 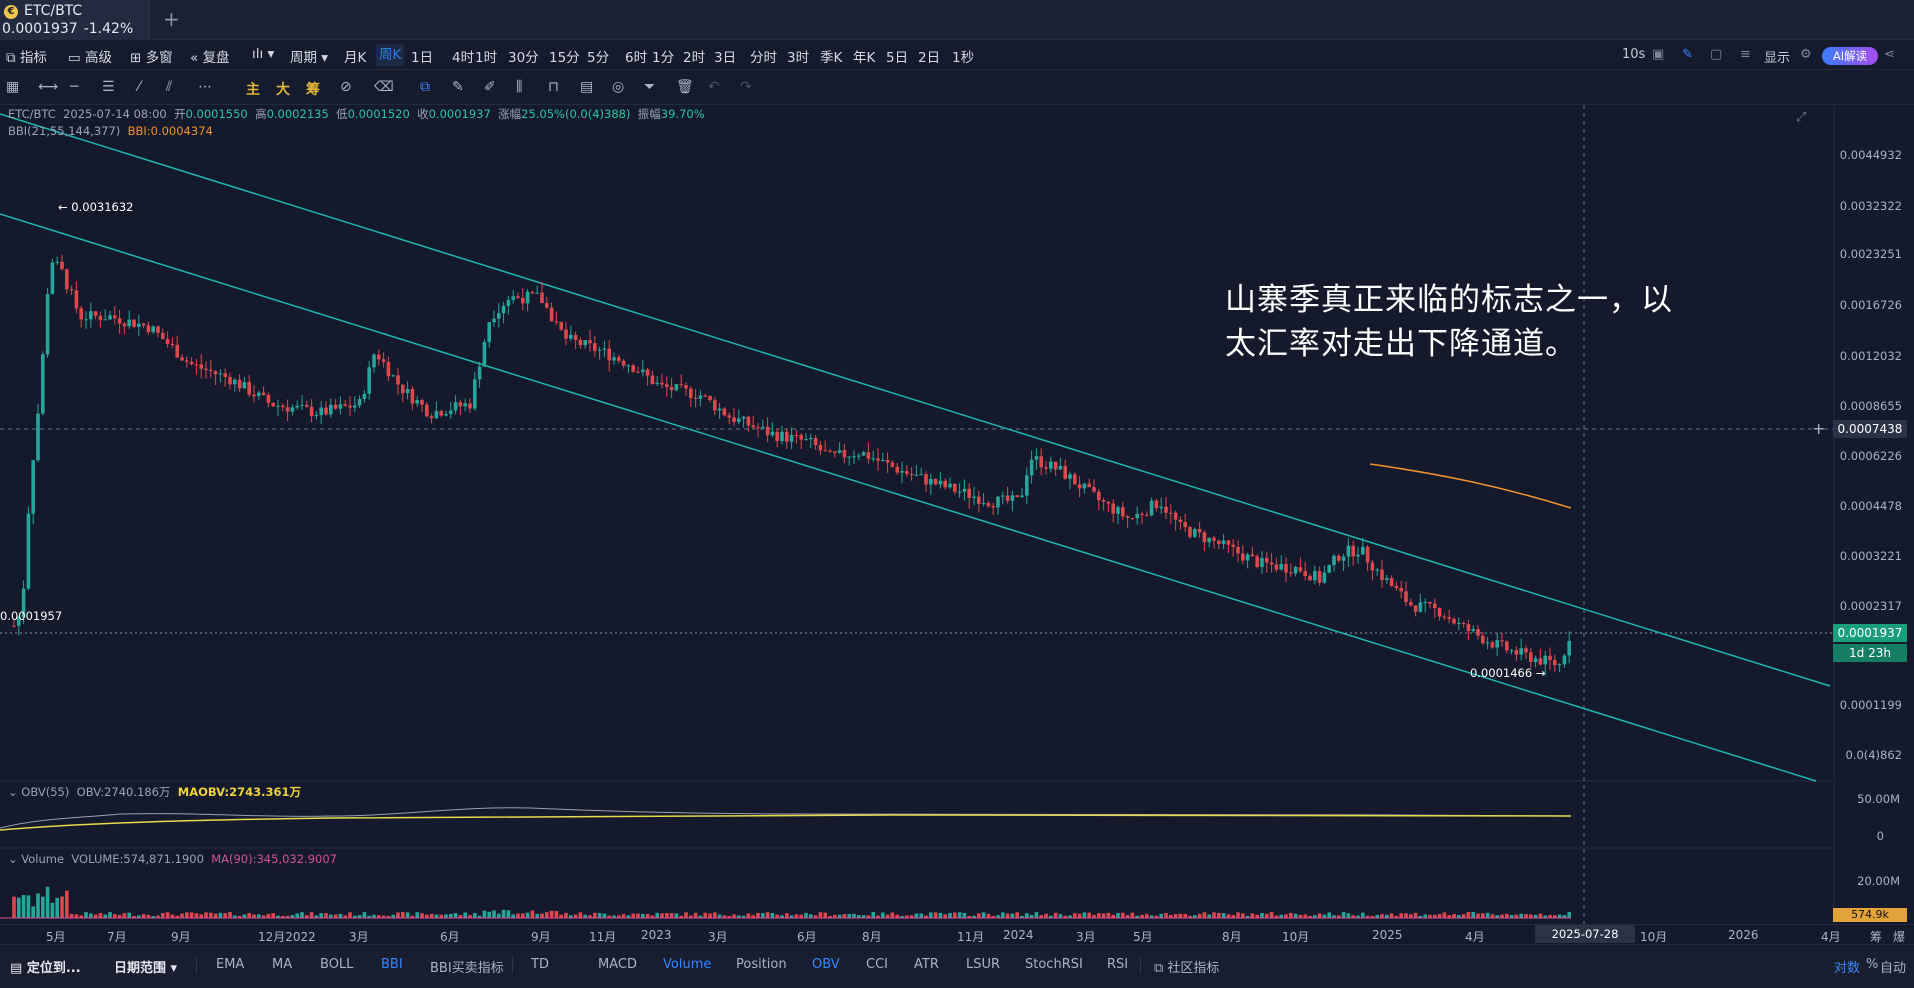 What do you see at coordinates (926, 964) in the screenshot?
I see `indicator-atr: ATR` at bounding box center [926, 964].